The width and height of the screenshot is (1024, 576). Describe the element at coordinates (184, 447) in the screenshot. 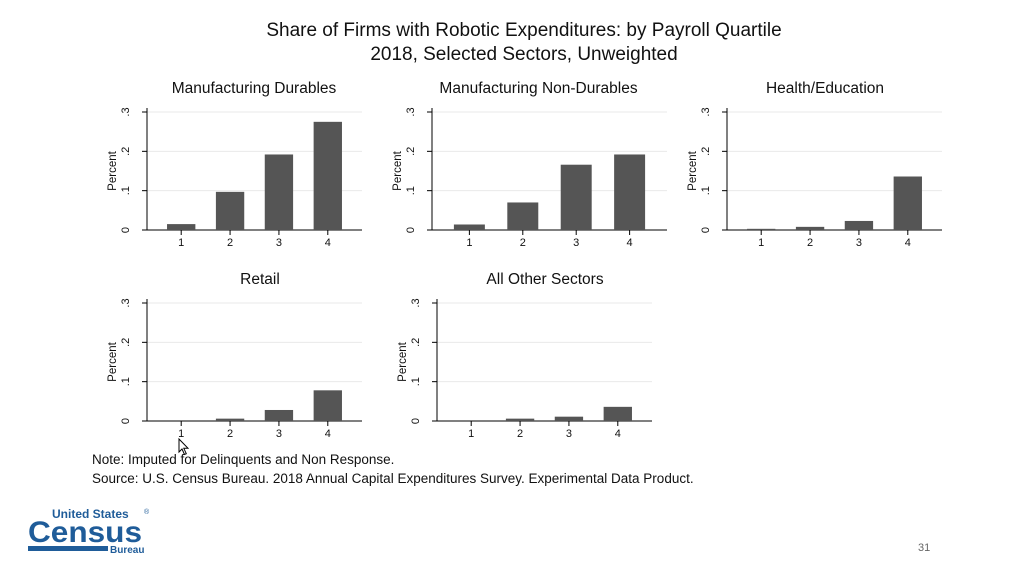

I see `mouse-cursor-icon` at that location.